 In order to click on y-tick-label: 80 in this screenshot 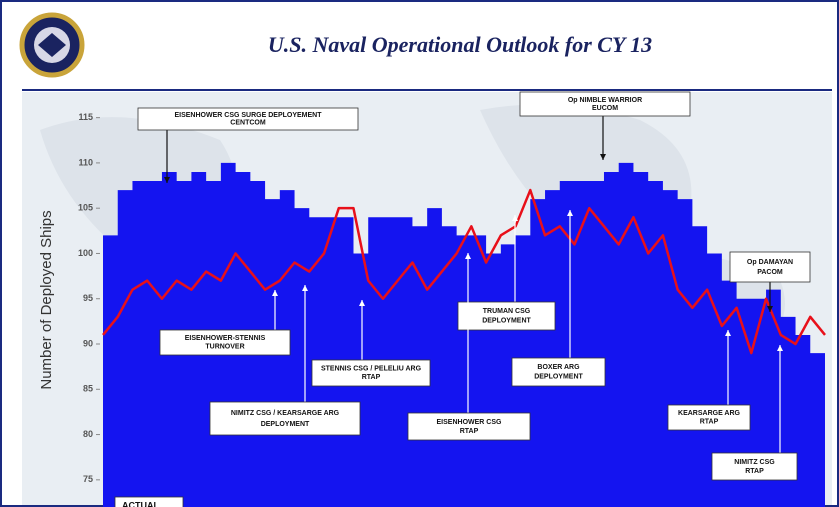, I will do `click(88, 434)`.